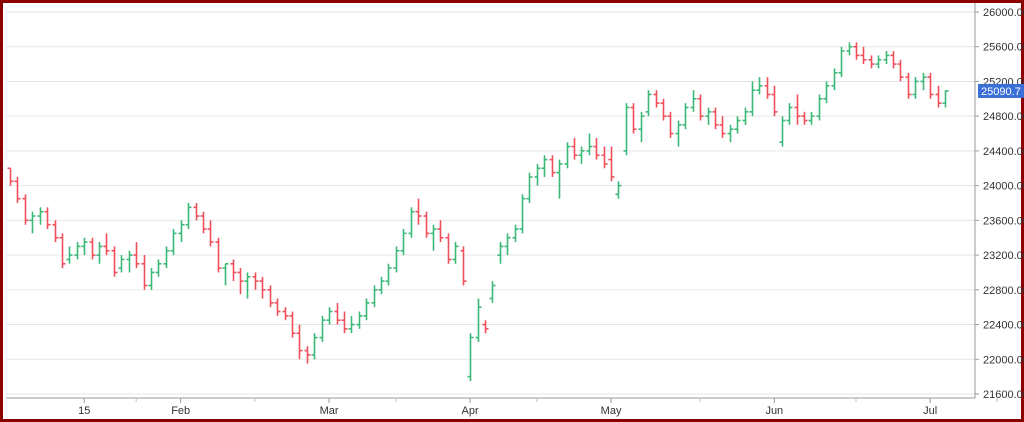 This screenshot has height=422, width=1024. Describe the element at coordinates (1003, 221) in the screenshot. I see `y-tick-label: 23600.00` at that location.